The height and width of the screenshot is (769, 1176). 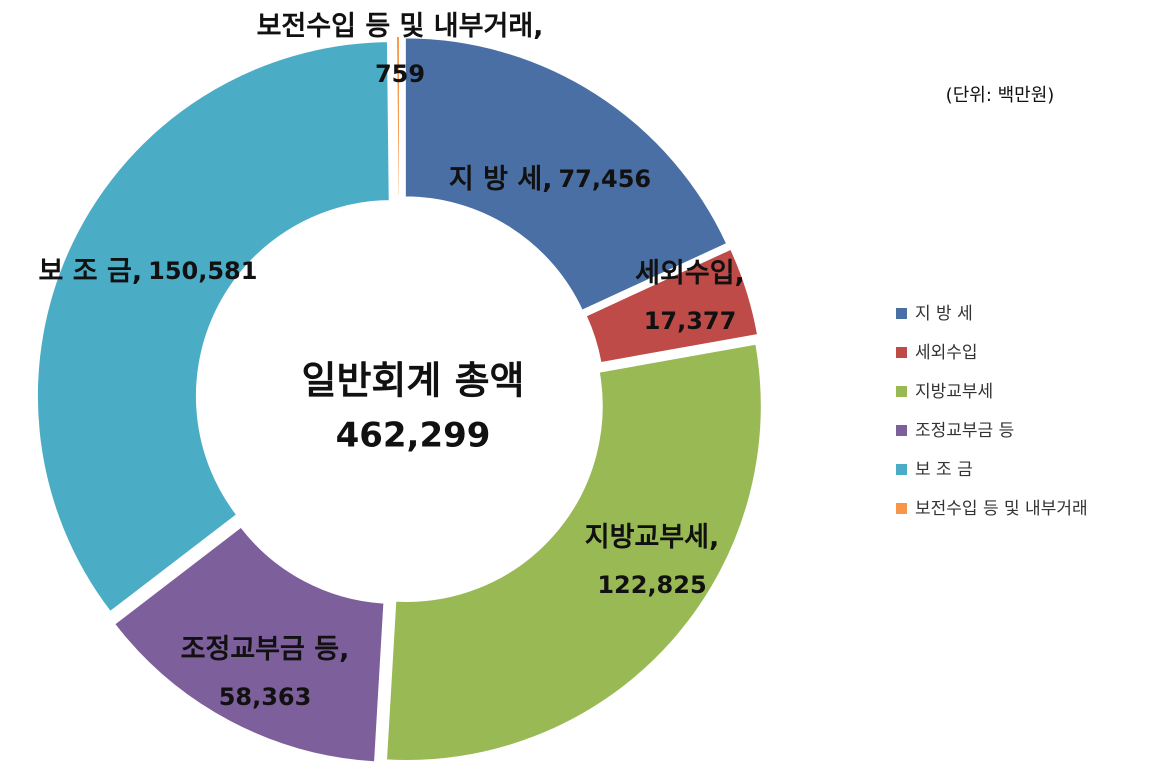 What do you see at coordinates (684, 273) in the screenshot?
I see `label-category: 세외수입` at bounding box center [684, 273].